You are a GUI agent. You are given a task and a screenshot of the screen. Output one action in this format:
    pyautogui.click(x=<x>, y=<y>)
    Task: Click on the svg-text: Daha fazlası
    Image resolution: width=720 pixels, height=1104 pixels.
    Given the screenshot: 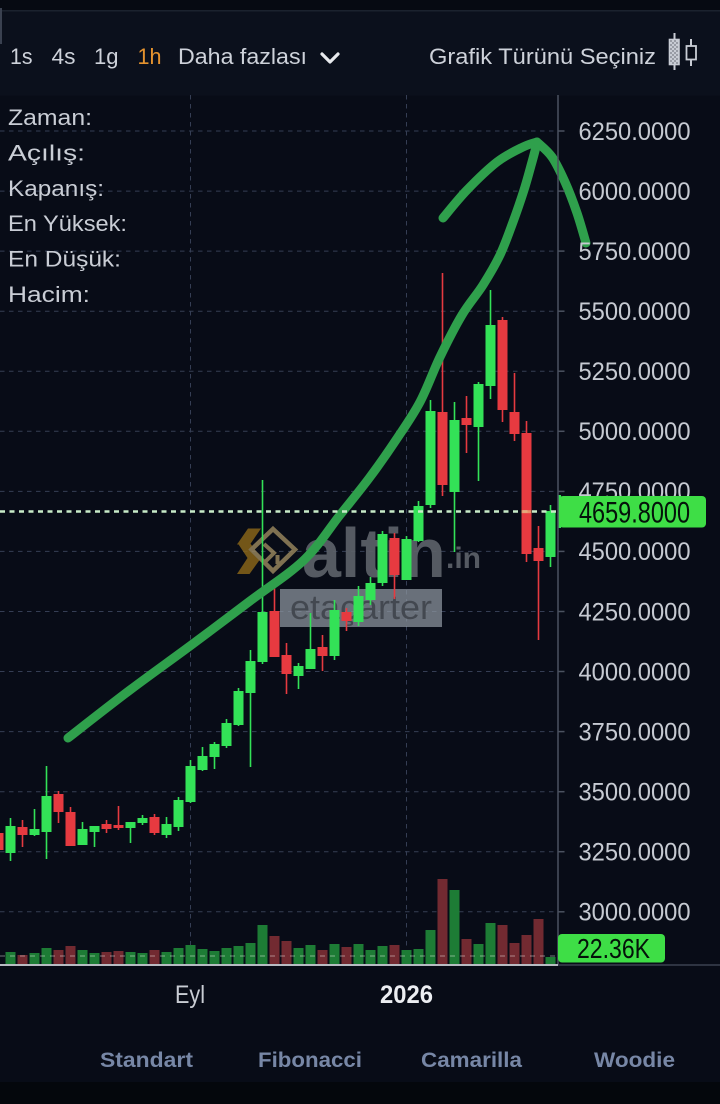 What is the action you would take?
    pyautogui.click(x=242, y=56)
    